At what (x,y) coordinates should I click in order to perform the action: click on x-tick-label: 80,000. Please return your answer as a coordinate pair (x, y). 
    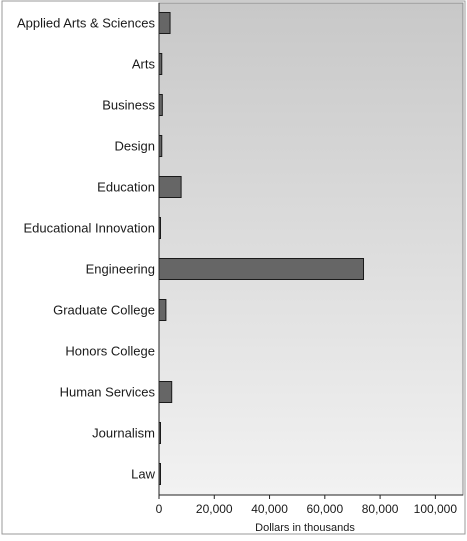
    Looking at the image, I should click on (380, 509).